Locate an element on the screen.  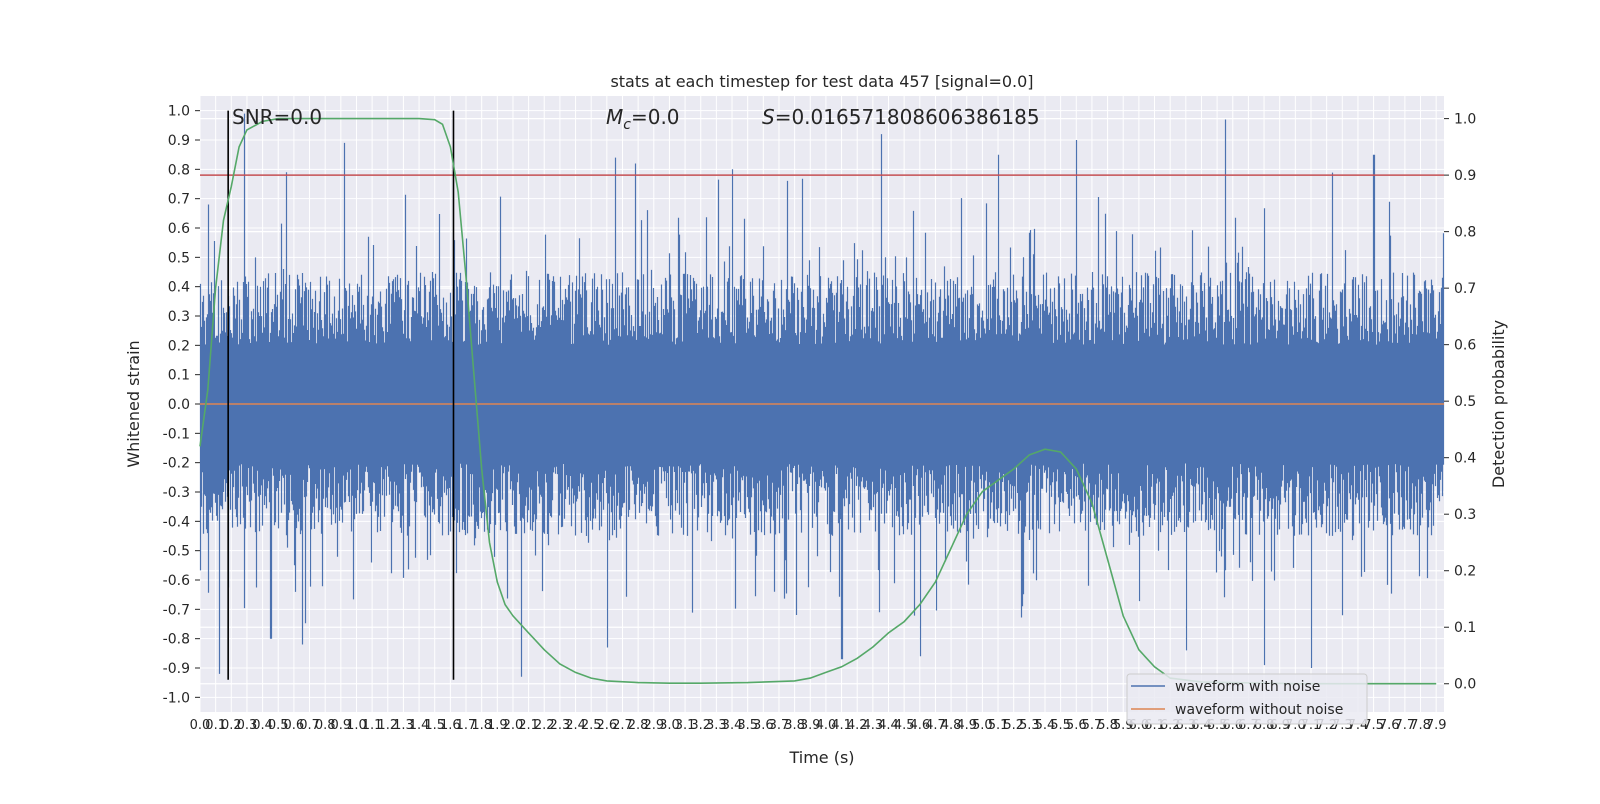
x-tick-label: 0.0 is located at coordinates (200, 725).